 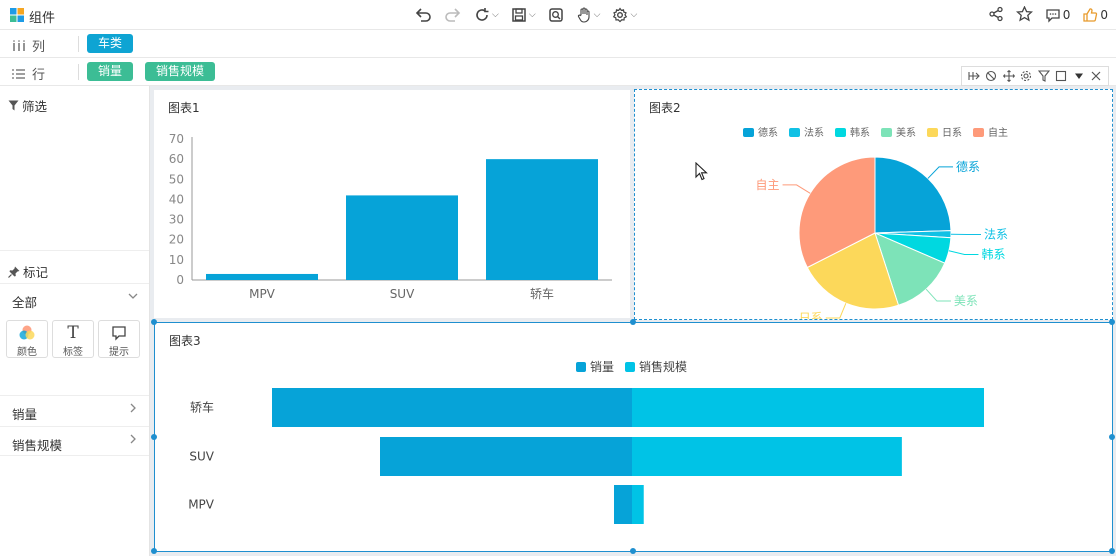 What do you see at coordinates (1024, 14) in the screenshot?
I see `star-icon` at bounding box center [1024, 14].